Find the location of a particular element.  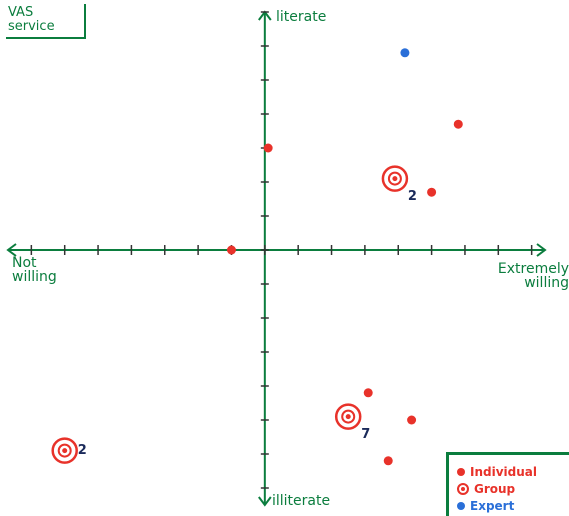

legend: Individual Group Expert is located at coordinates (507, 484).